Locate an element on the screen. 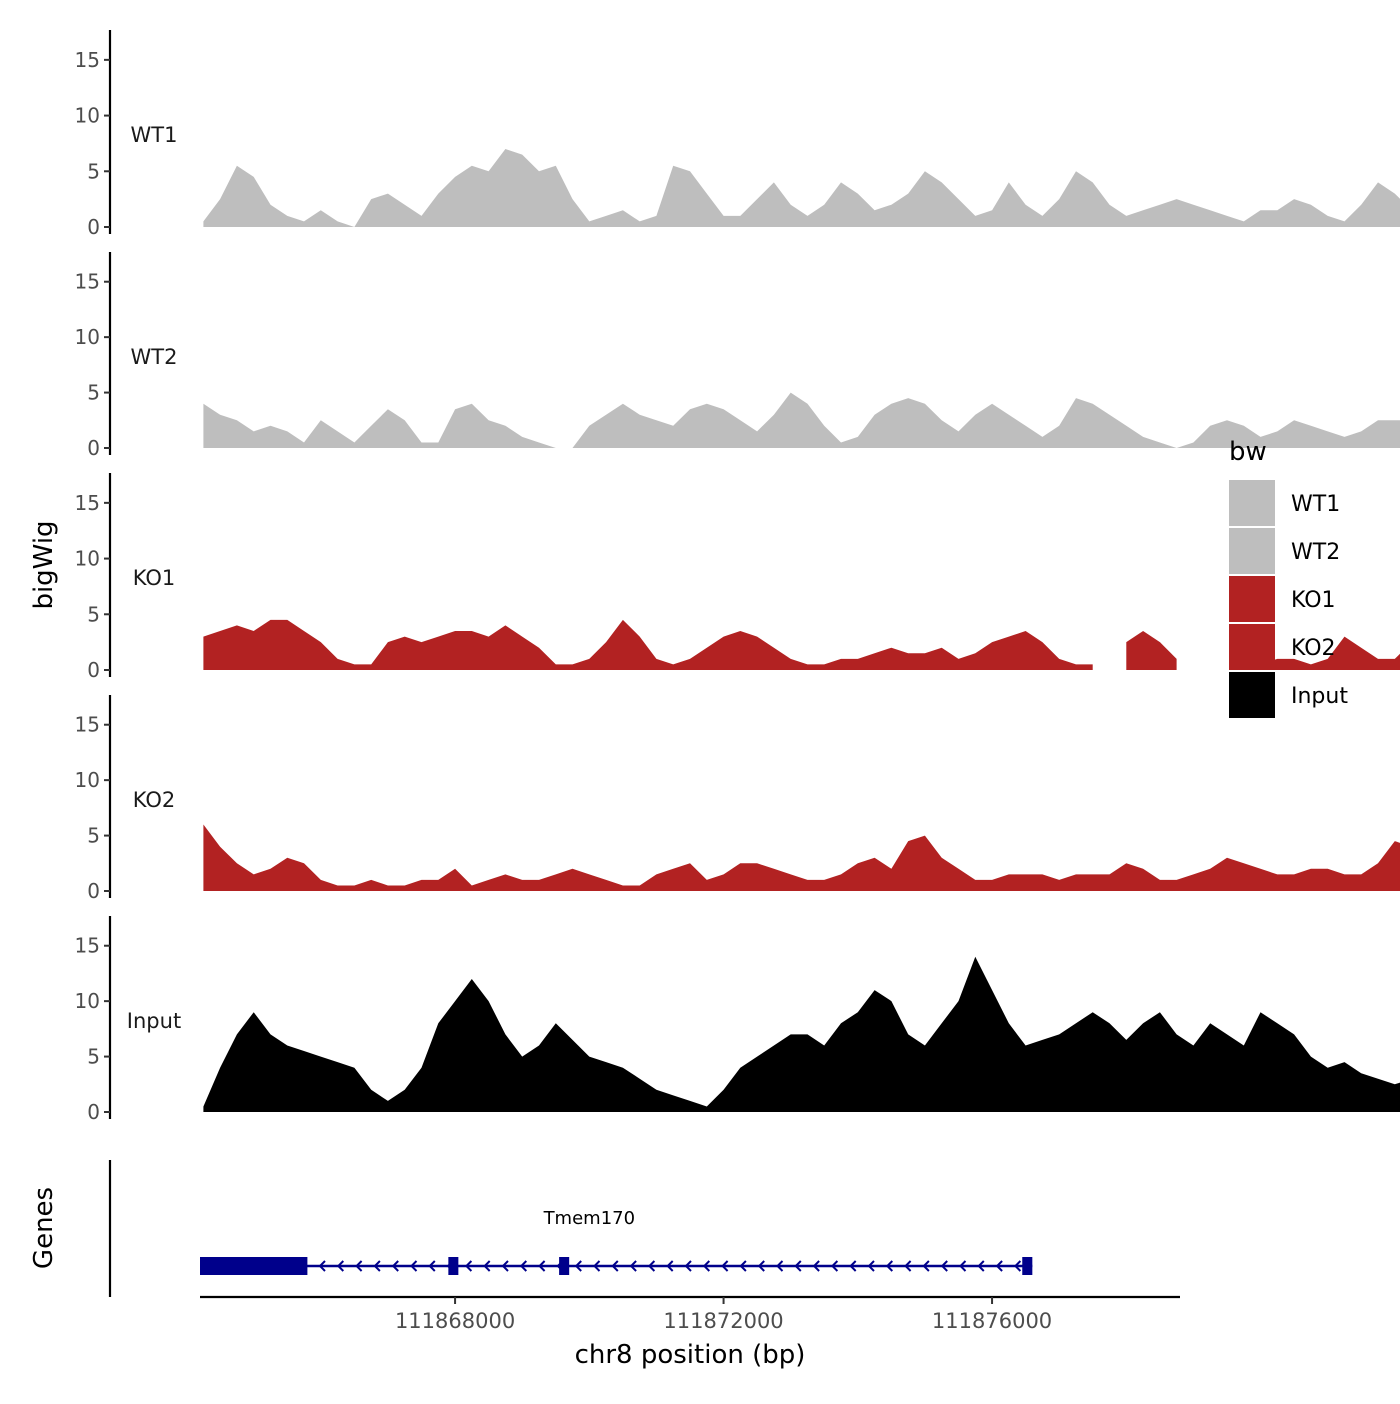 The height and width of the screenshot is (1404, 1400). legend-label: KO1 is located at coordinates (1313, 600).